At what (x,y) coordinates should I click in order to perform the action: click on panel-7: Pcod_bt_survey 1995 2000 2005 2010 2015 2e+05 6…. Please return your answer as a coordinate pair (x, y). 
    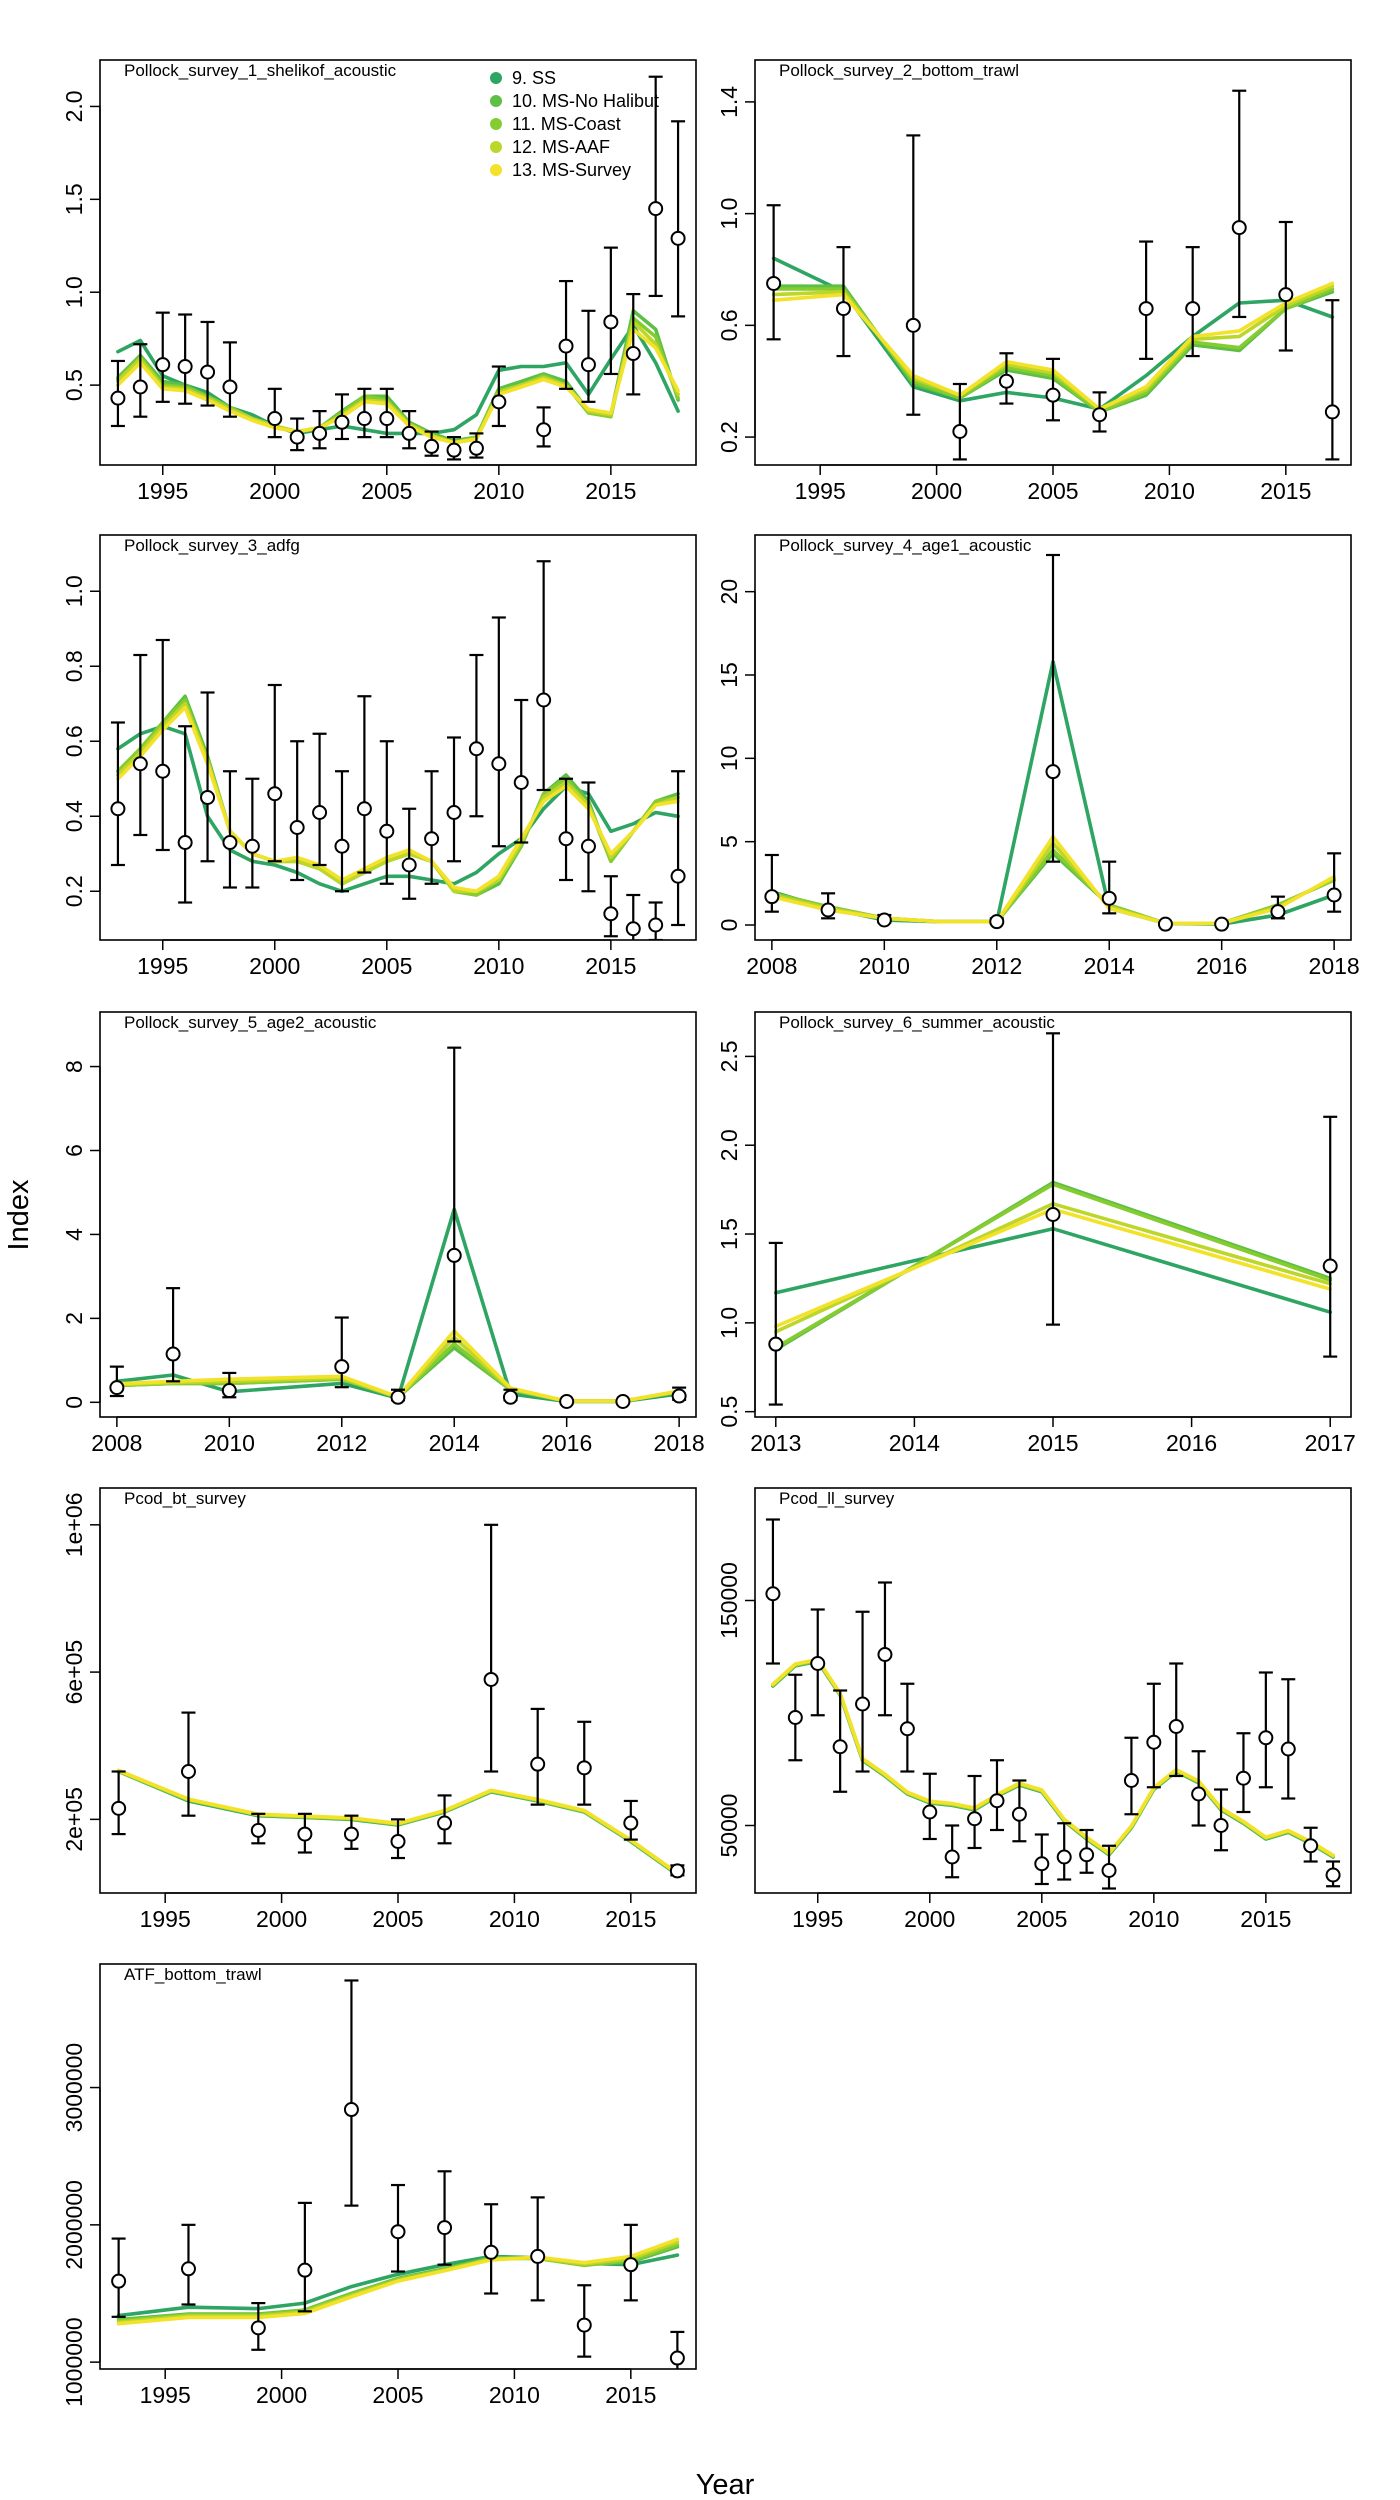
    Looking at the image, I should click on (379, 1709).